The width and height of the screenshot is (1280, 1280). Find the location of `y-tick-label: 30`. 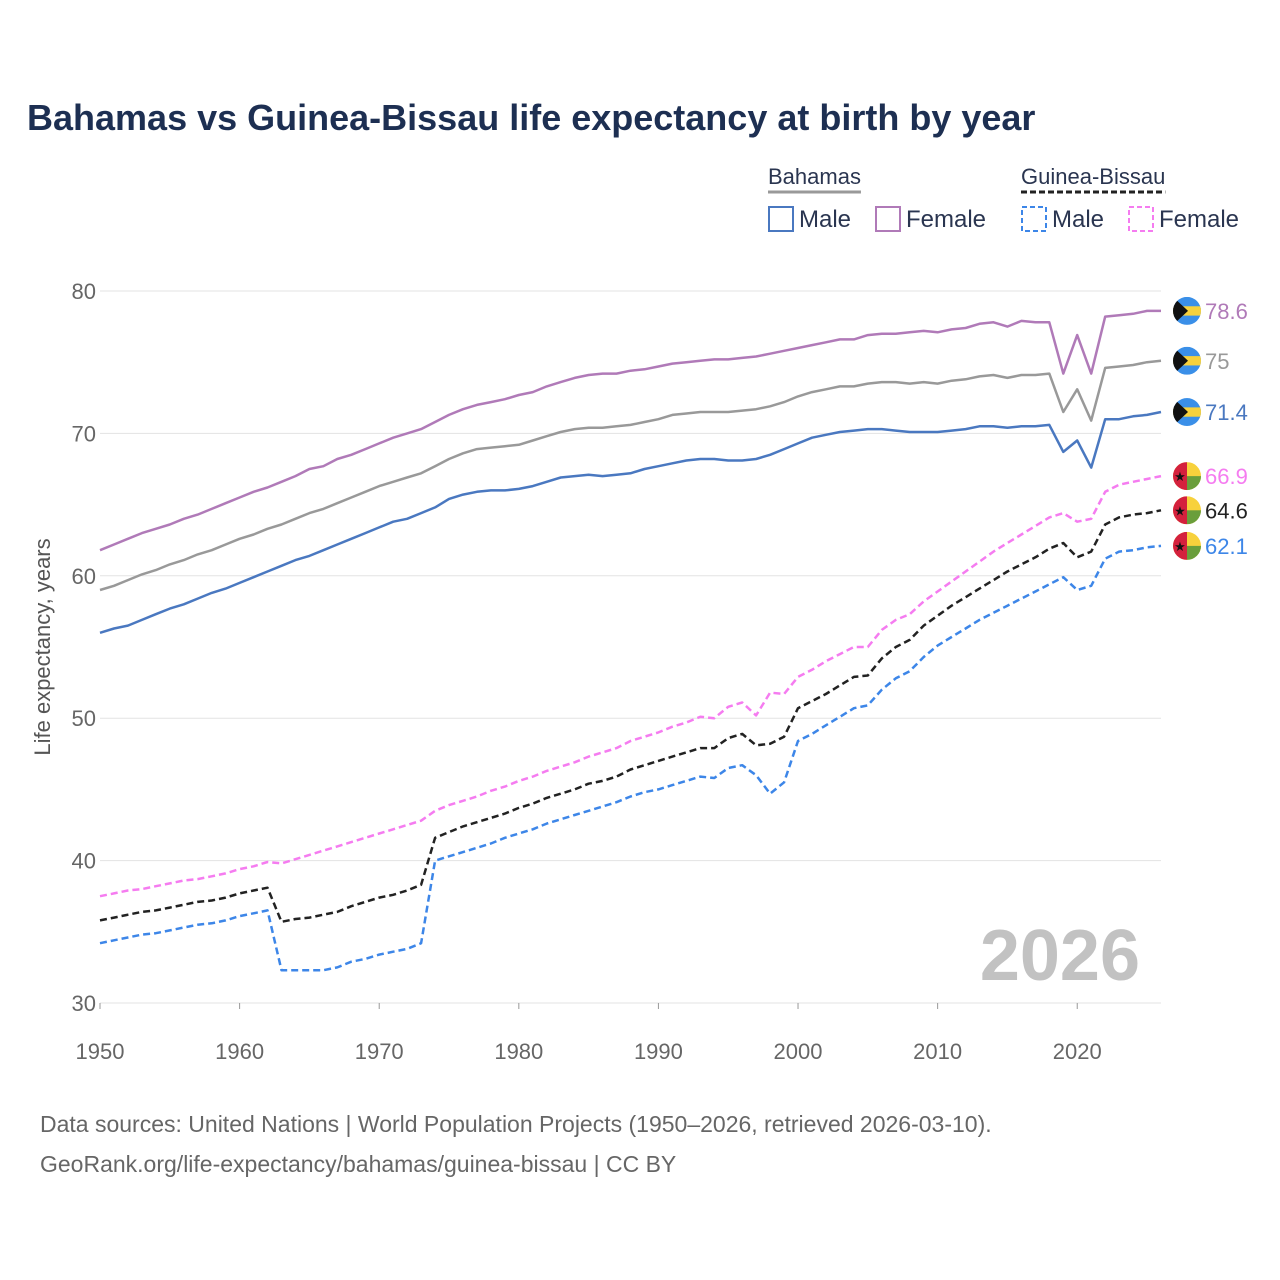

y-tick-label: 30 is located at coordinates (84, 1003).